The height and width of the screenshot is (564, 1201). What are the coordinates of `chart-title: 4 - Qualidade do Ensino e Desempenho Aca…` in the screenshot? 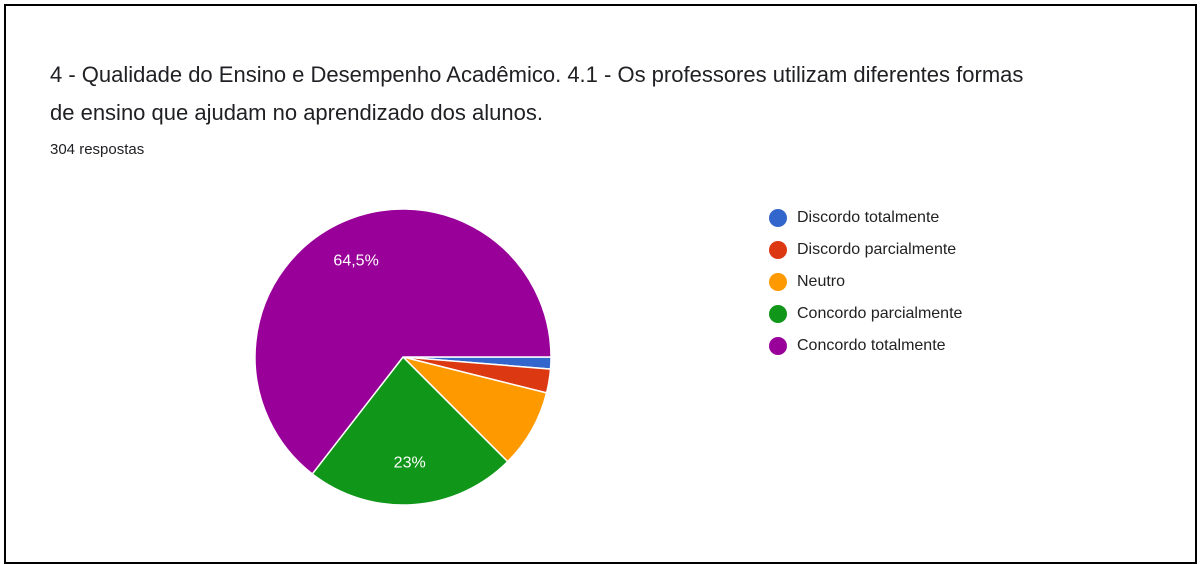 It's located at (536, 74).